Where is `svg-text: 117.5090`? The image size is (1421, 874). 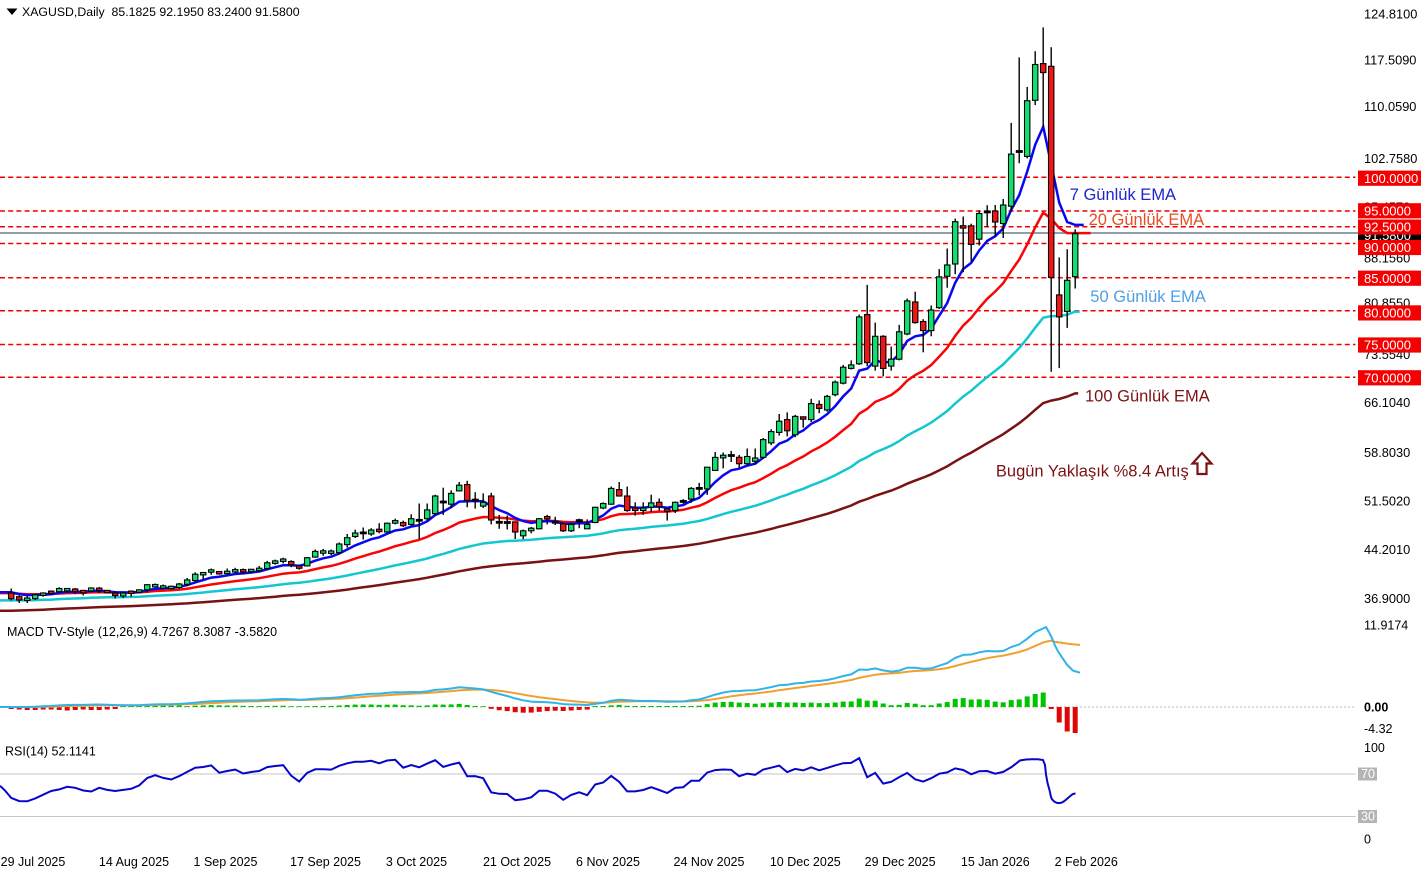
svg-text: 117.5090 is located at coordinates (1390, 60).